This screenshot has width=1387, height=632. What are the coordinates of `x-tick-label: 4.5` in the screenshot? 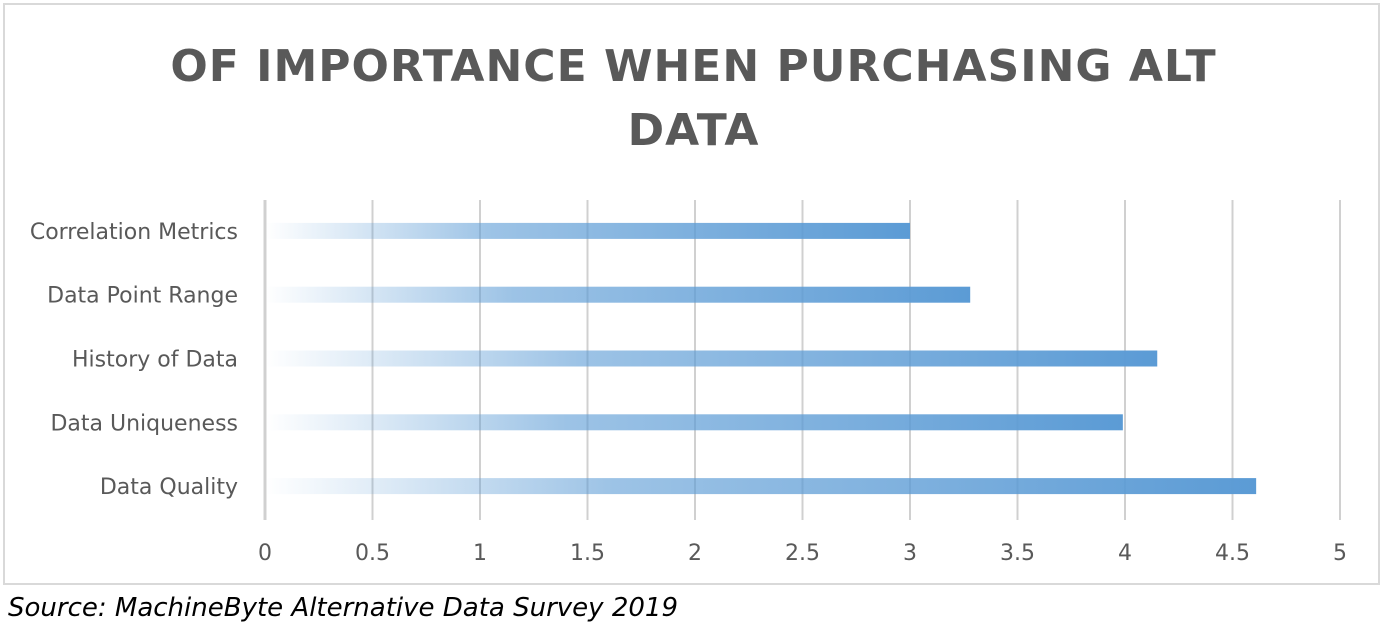 It's located at (1232, 553).